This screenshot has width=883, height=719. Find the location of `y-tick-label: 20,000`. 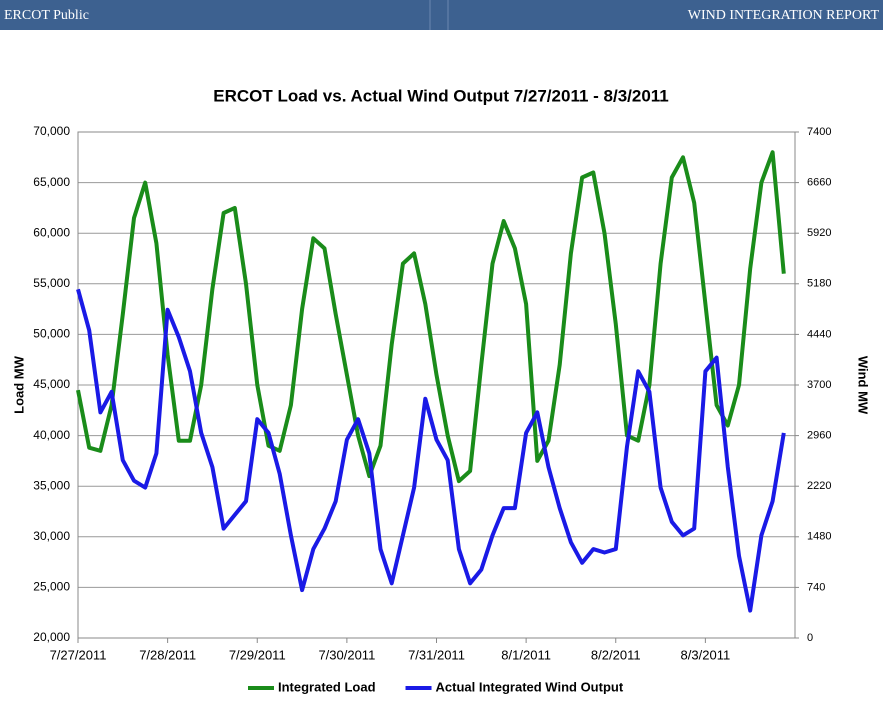

y-tick-label: 20,000 is located at coordinates (51, 637).